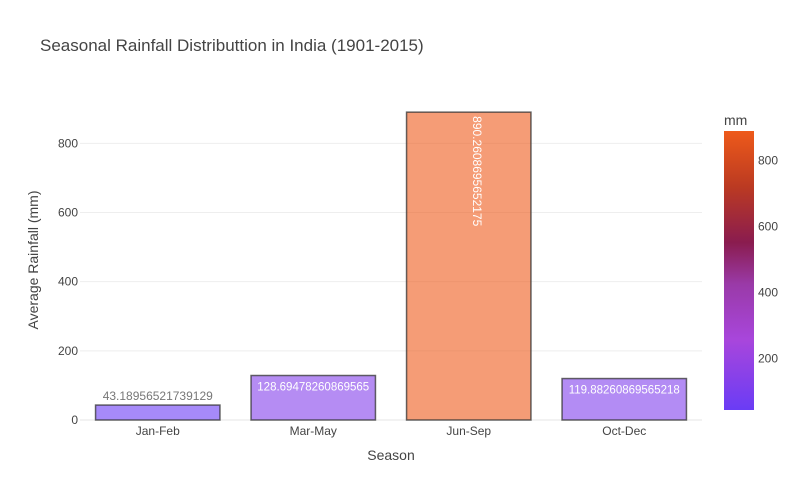 The image size is (800, 500). I want to click on colorbar-tick-label: 600, so click(768, 227).